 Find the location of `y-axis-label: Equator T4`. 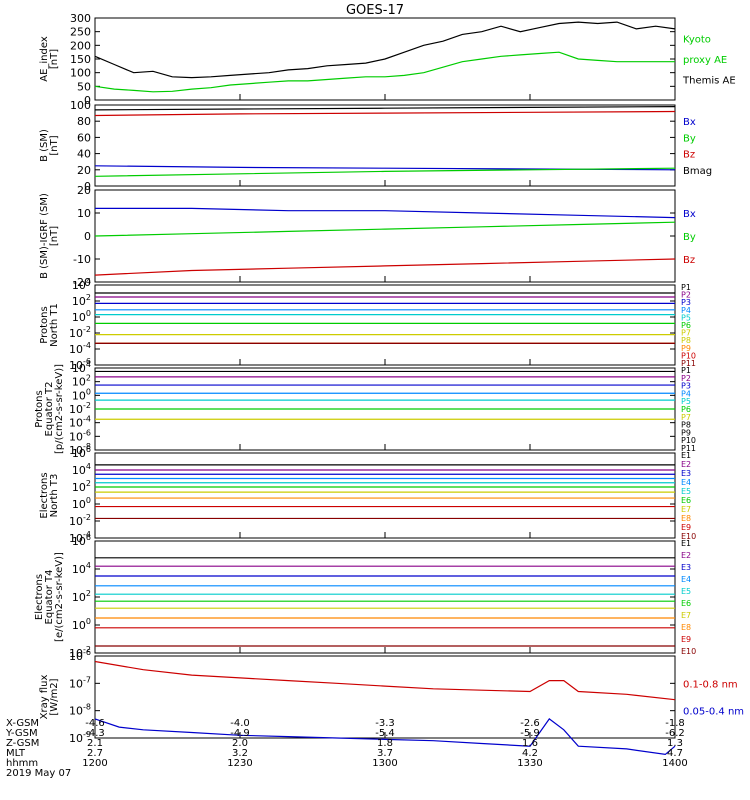

y-axis-label: Equator T4 is located at coordinates (49, 597).